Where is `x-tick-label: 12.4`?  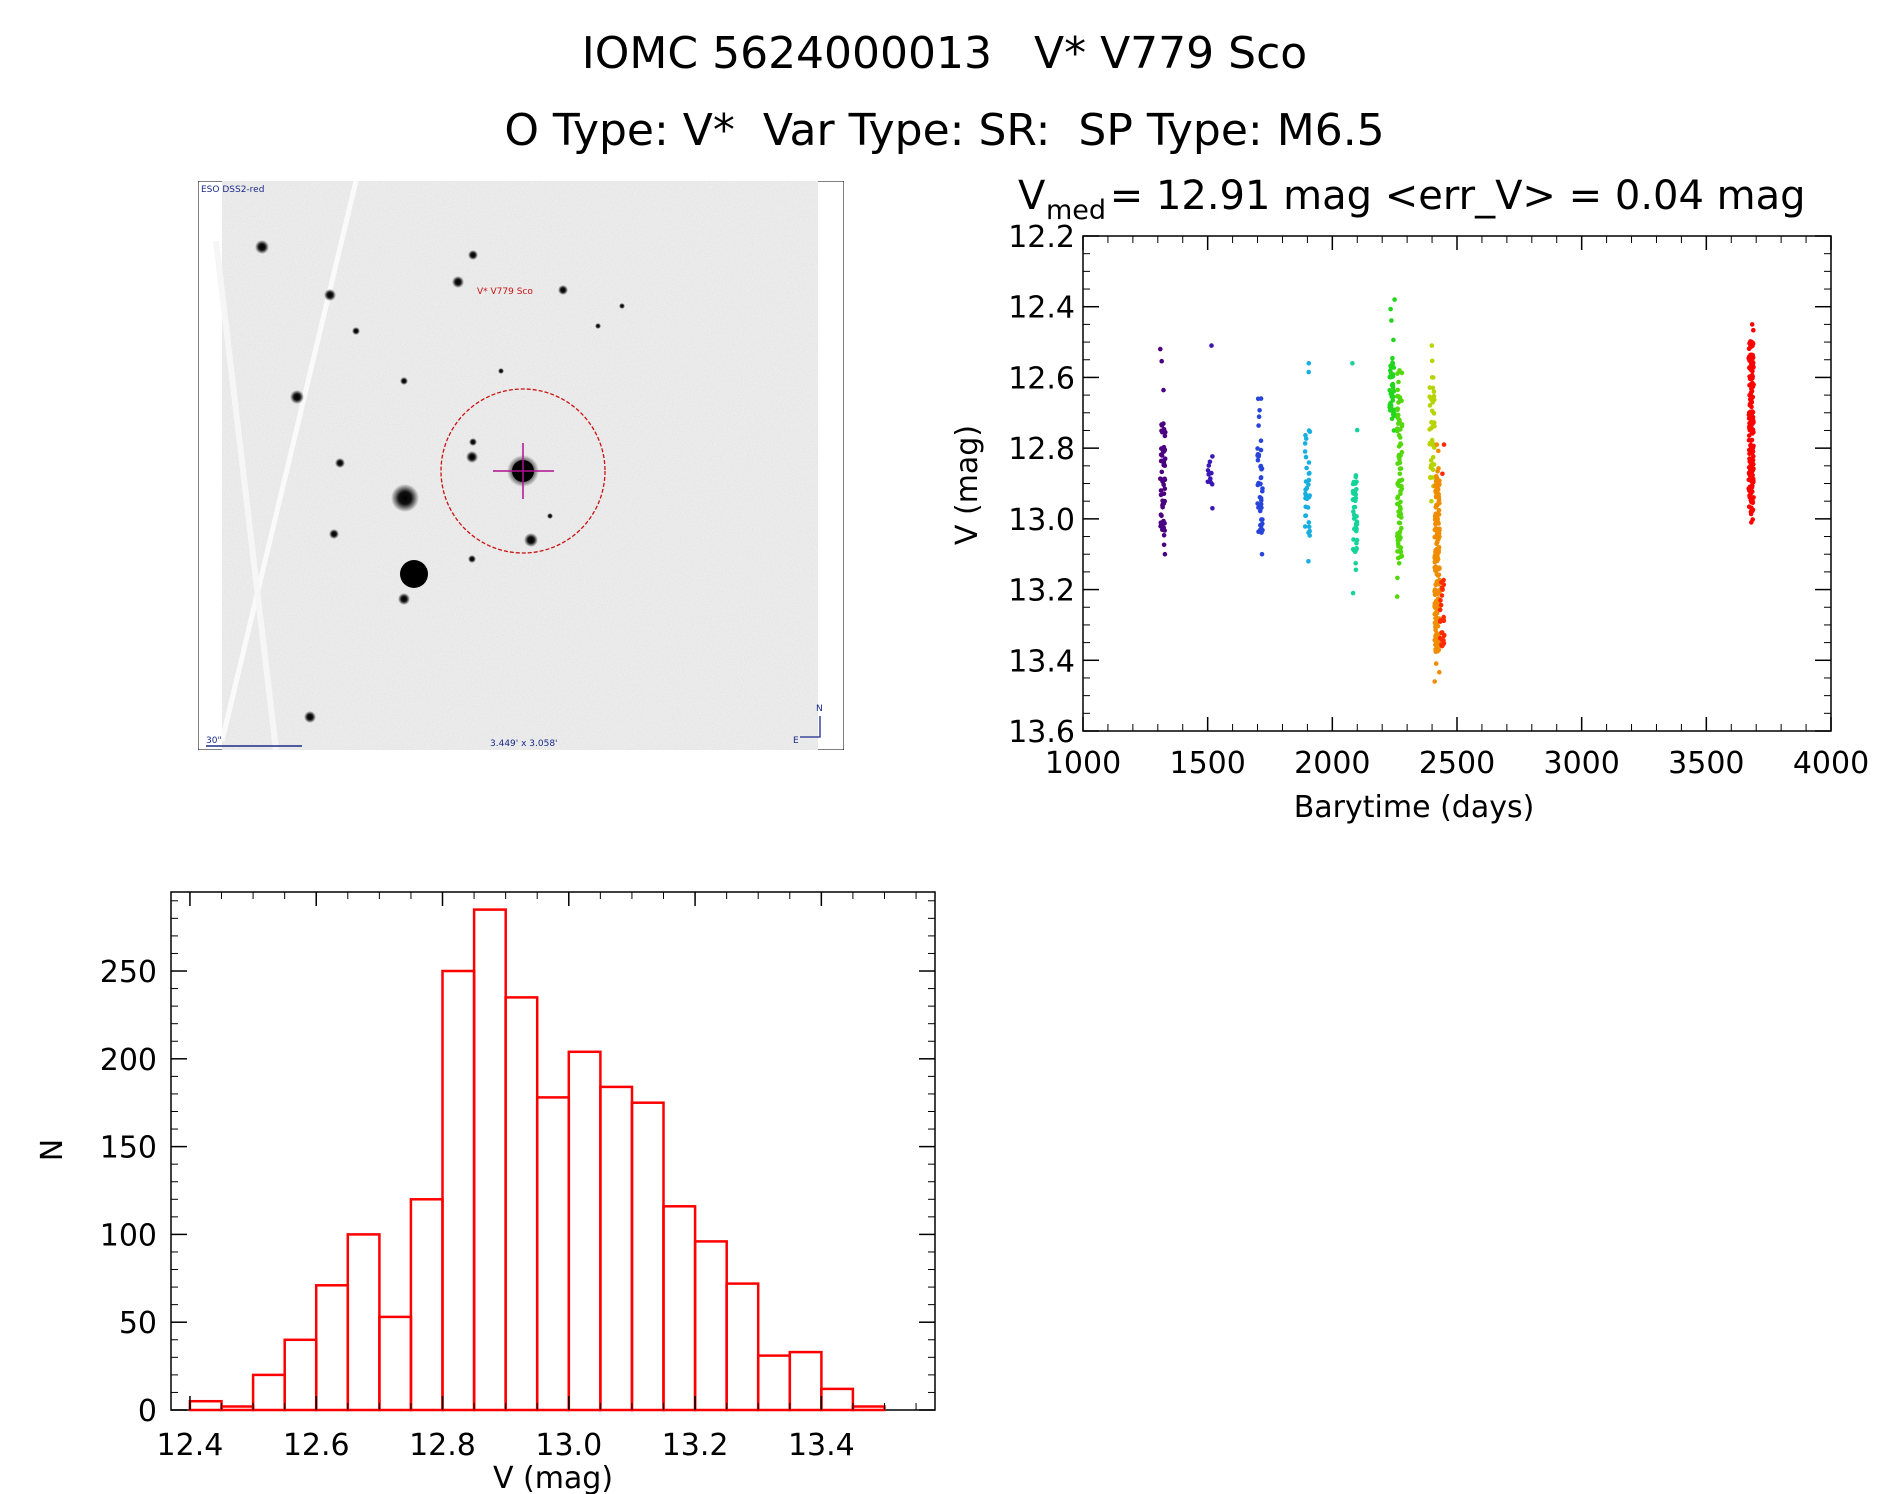 x-tick-label: 12.4 is located at coordinates (190, 1445).